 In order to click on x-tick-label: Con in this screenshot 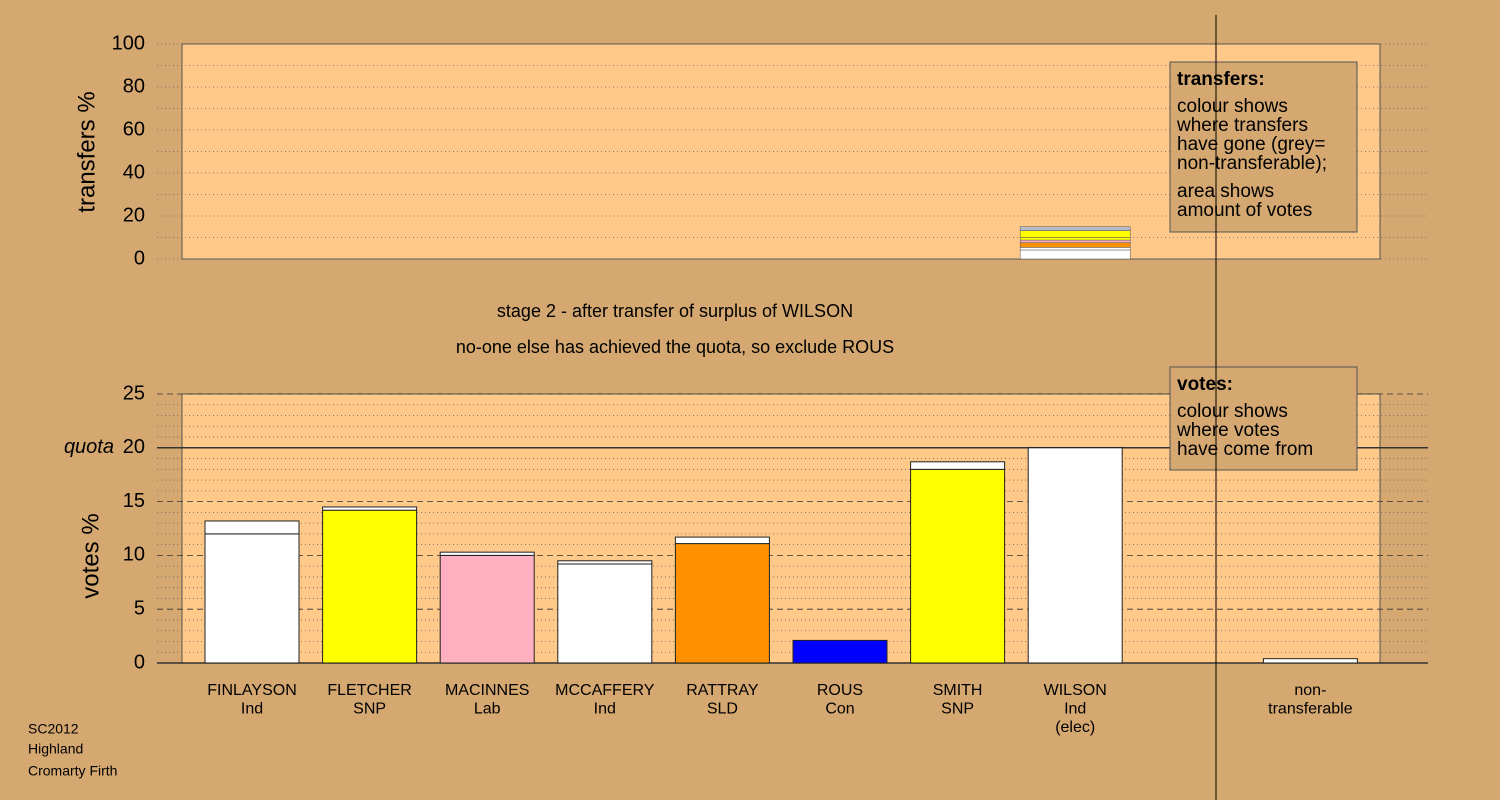, I will do `click(839, 709)`.